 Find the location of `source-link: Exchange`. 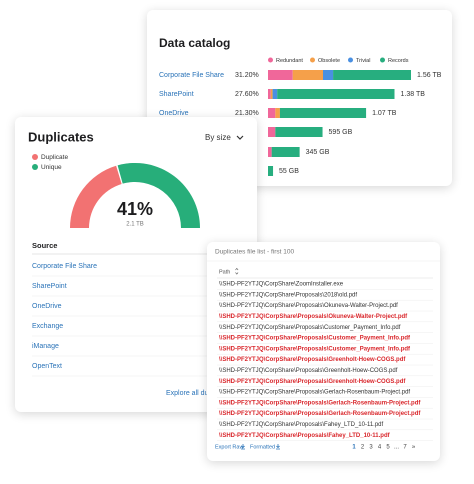

source-link: Exchange is located at coordinates (47, 326).